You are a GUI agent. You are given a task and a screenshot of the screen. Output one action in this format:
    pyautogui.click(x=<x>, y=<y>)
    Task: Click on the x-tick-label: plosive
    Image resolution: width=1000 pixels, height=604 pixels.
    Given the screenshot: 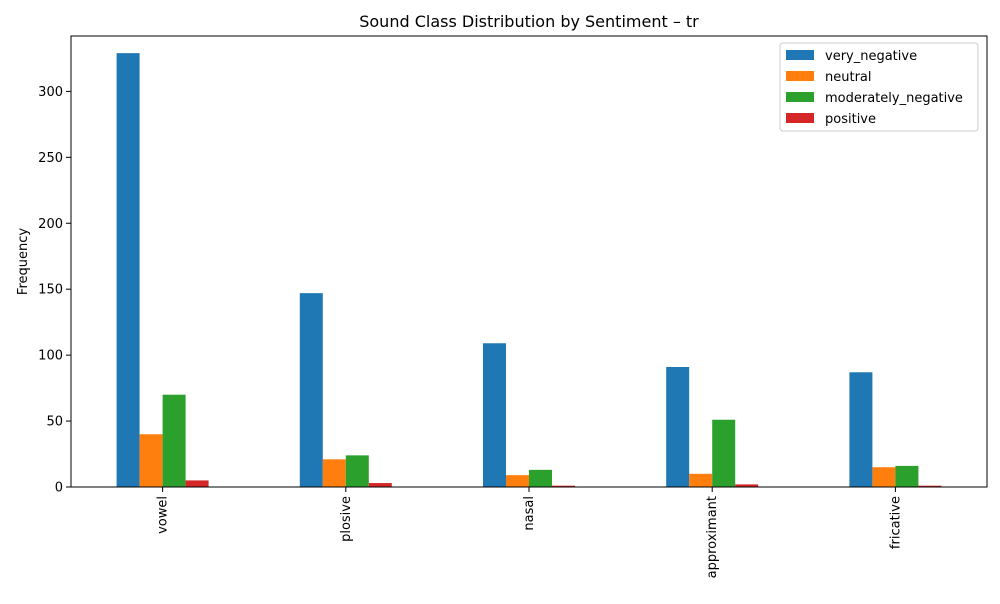 What is the action you would take?
    pyautogui.click(x=346, y=519)
    